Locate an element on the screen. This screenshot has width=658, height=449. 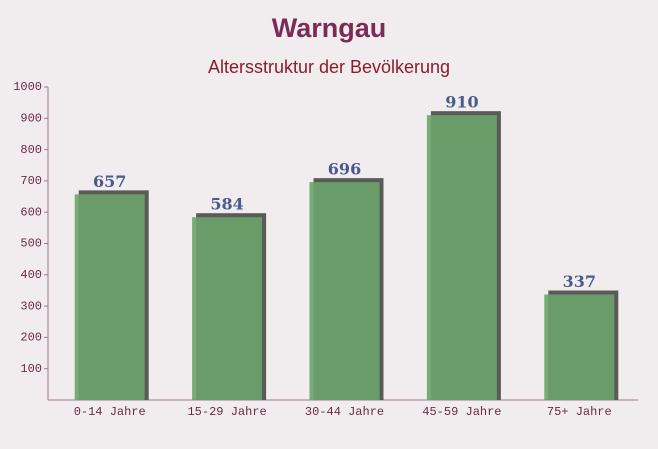
y-tick-label: 800 is located at coordinates (31, 150).